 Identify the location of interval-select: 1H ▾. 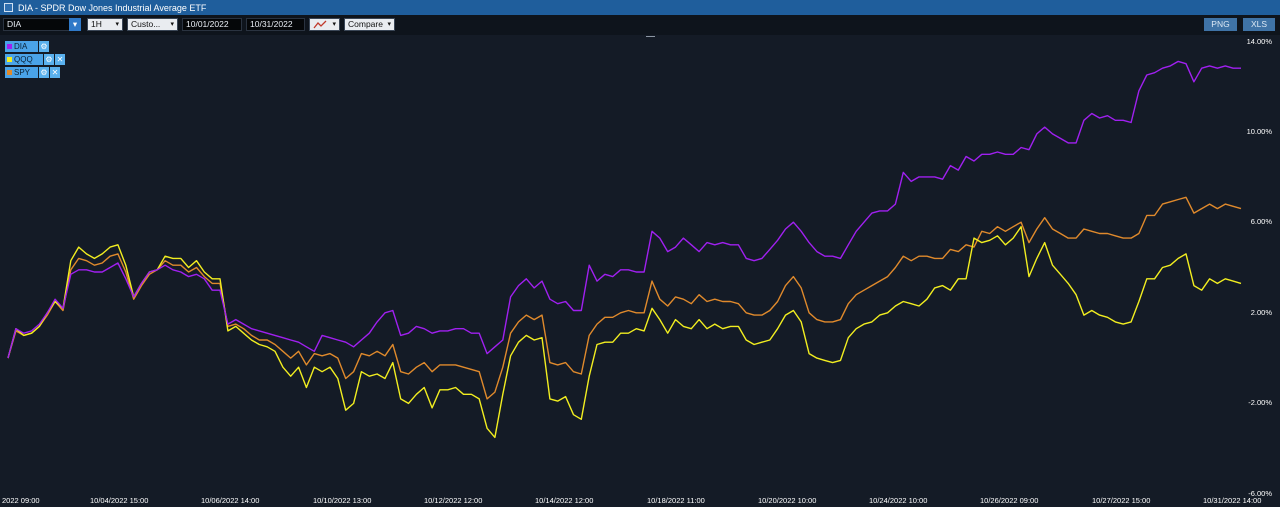
(105, 24).